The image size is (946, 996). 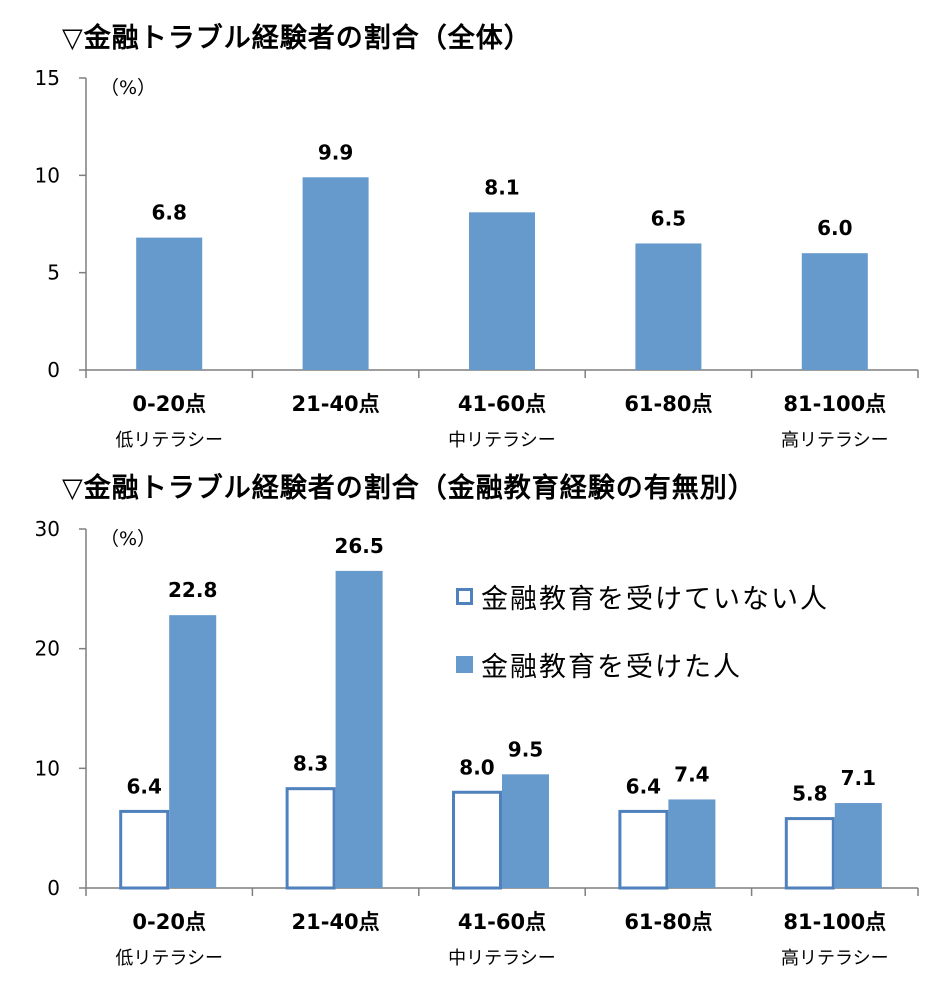 I want to click on chart-2-category-label: 21-40点, so click(x=336, y=922).